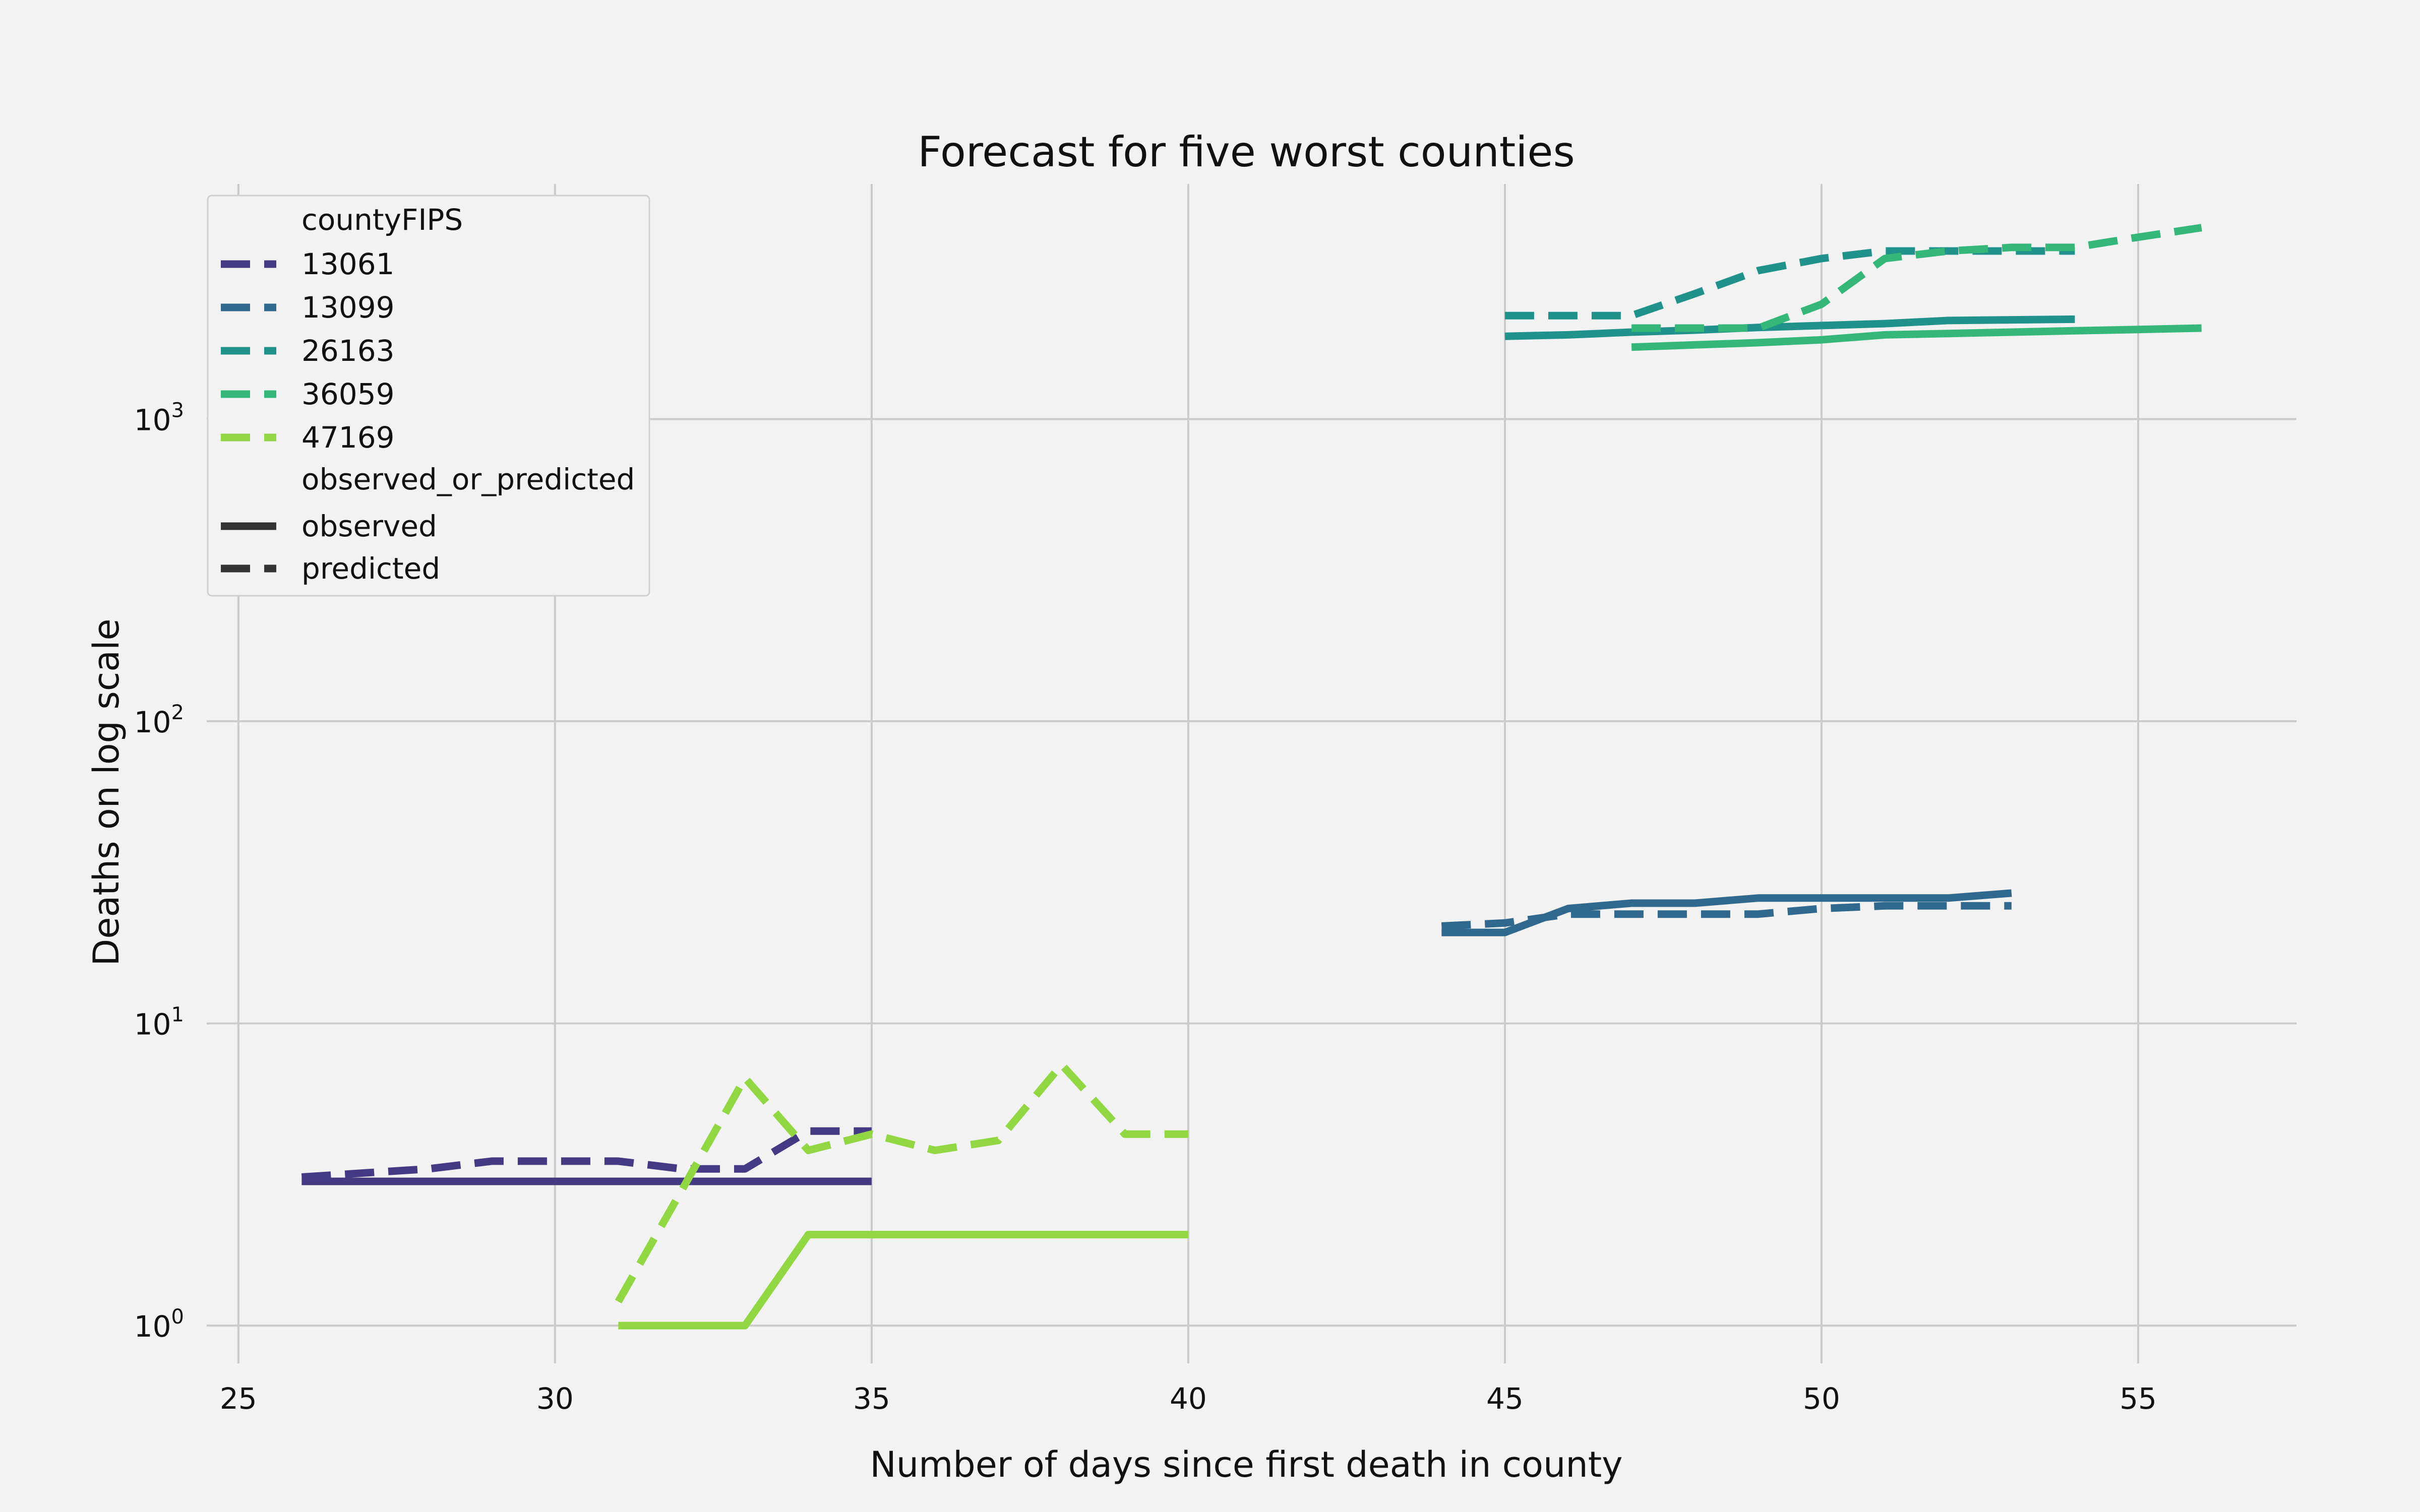  I want to click on legend-label-13061: 13061, so click(348, 264).